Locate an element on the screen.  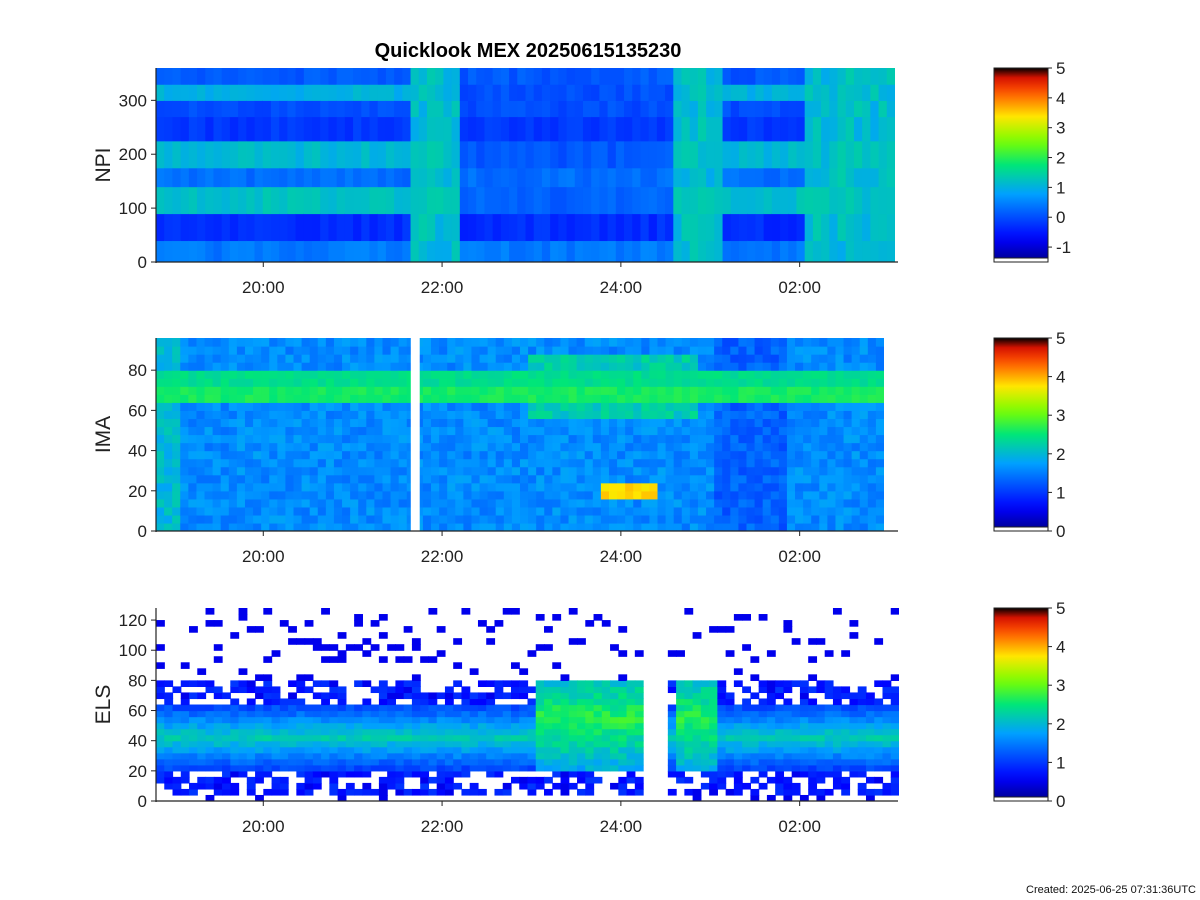
figure-title: Quicklook MEX 20250615135230 is located at coordinates (528, 51).